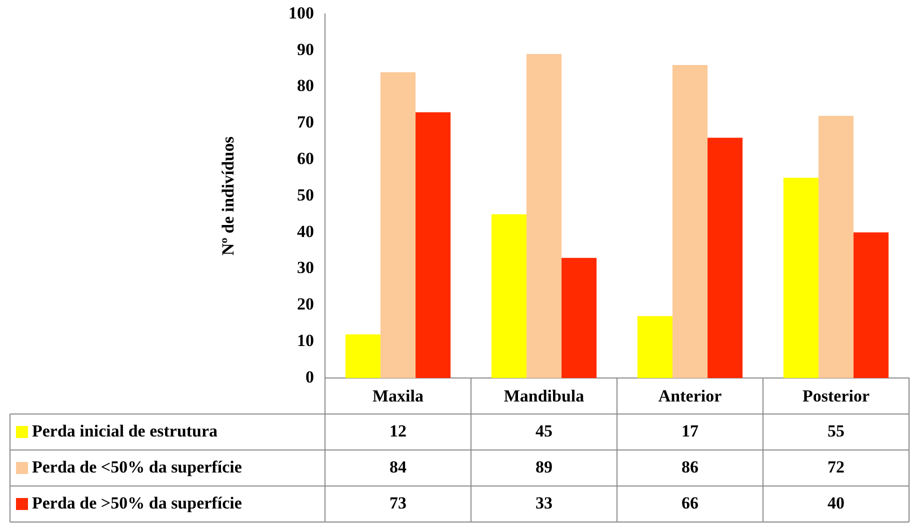 The width and height of the screenshot is (910, 523). What do you see at coordinates (305, 86) in the screenshot?
I see `y-tick-label: 80` at bounding box center [305, 86].